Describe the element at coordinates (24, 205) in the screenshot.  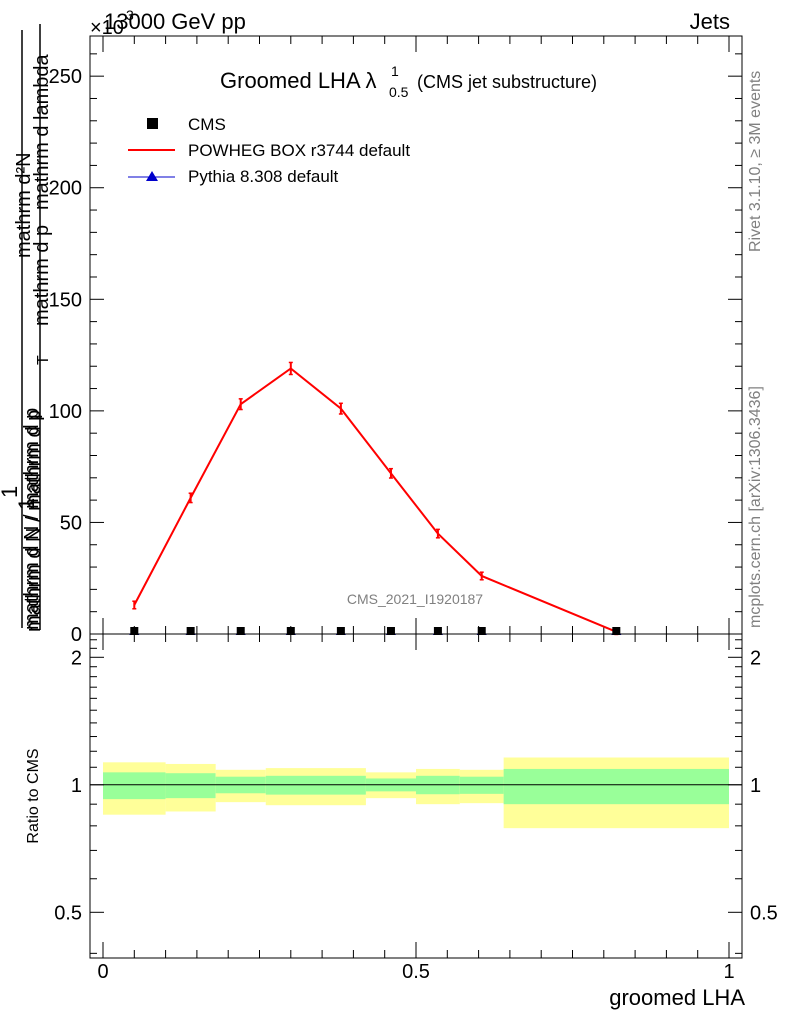
I see `y-label-numerator-dn: mathrm d²N` at that location.